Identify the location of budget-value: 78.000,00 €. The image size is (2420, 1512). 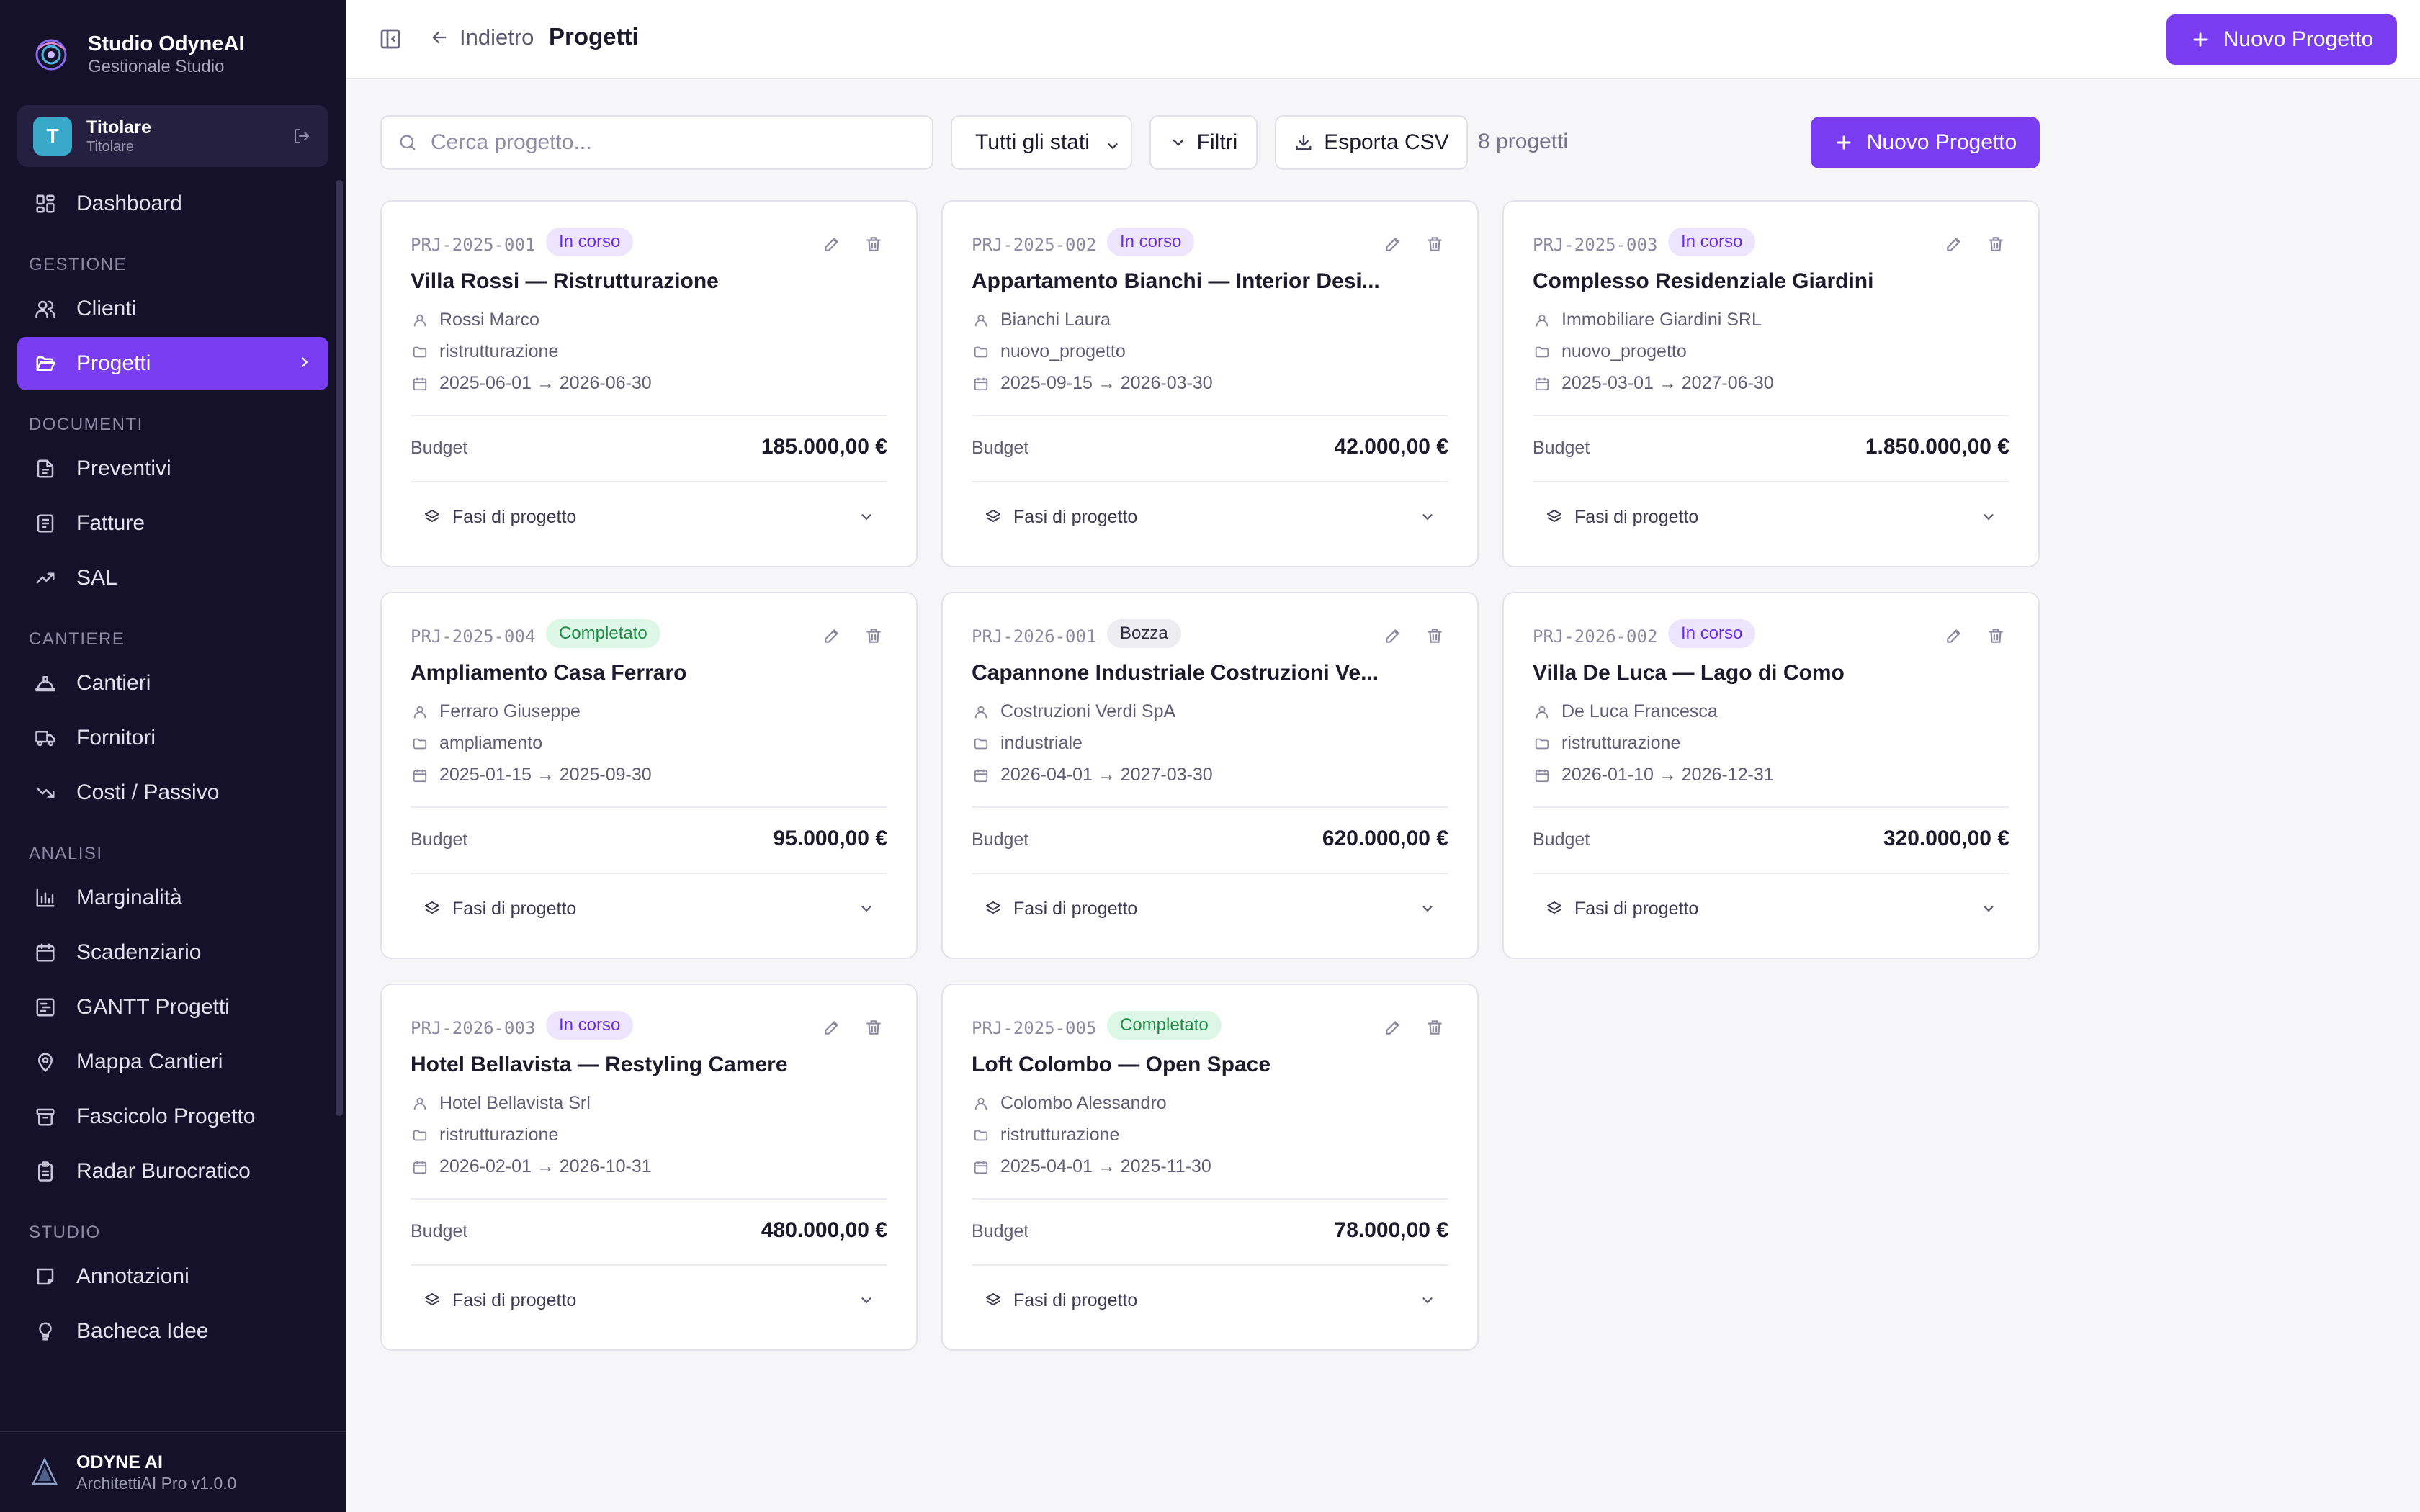
(1391, 1230).